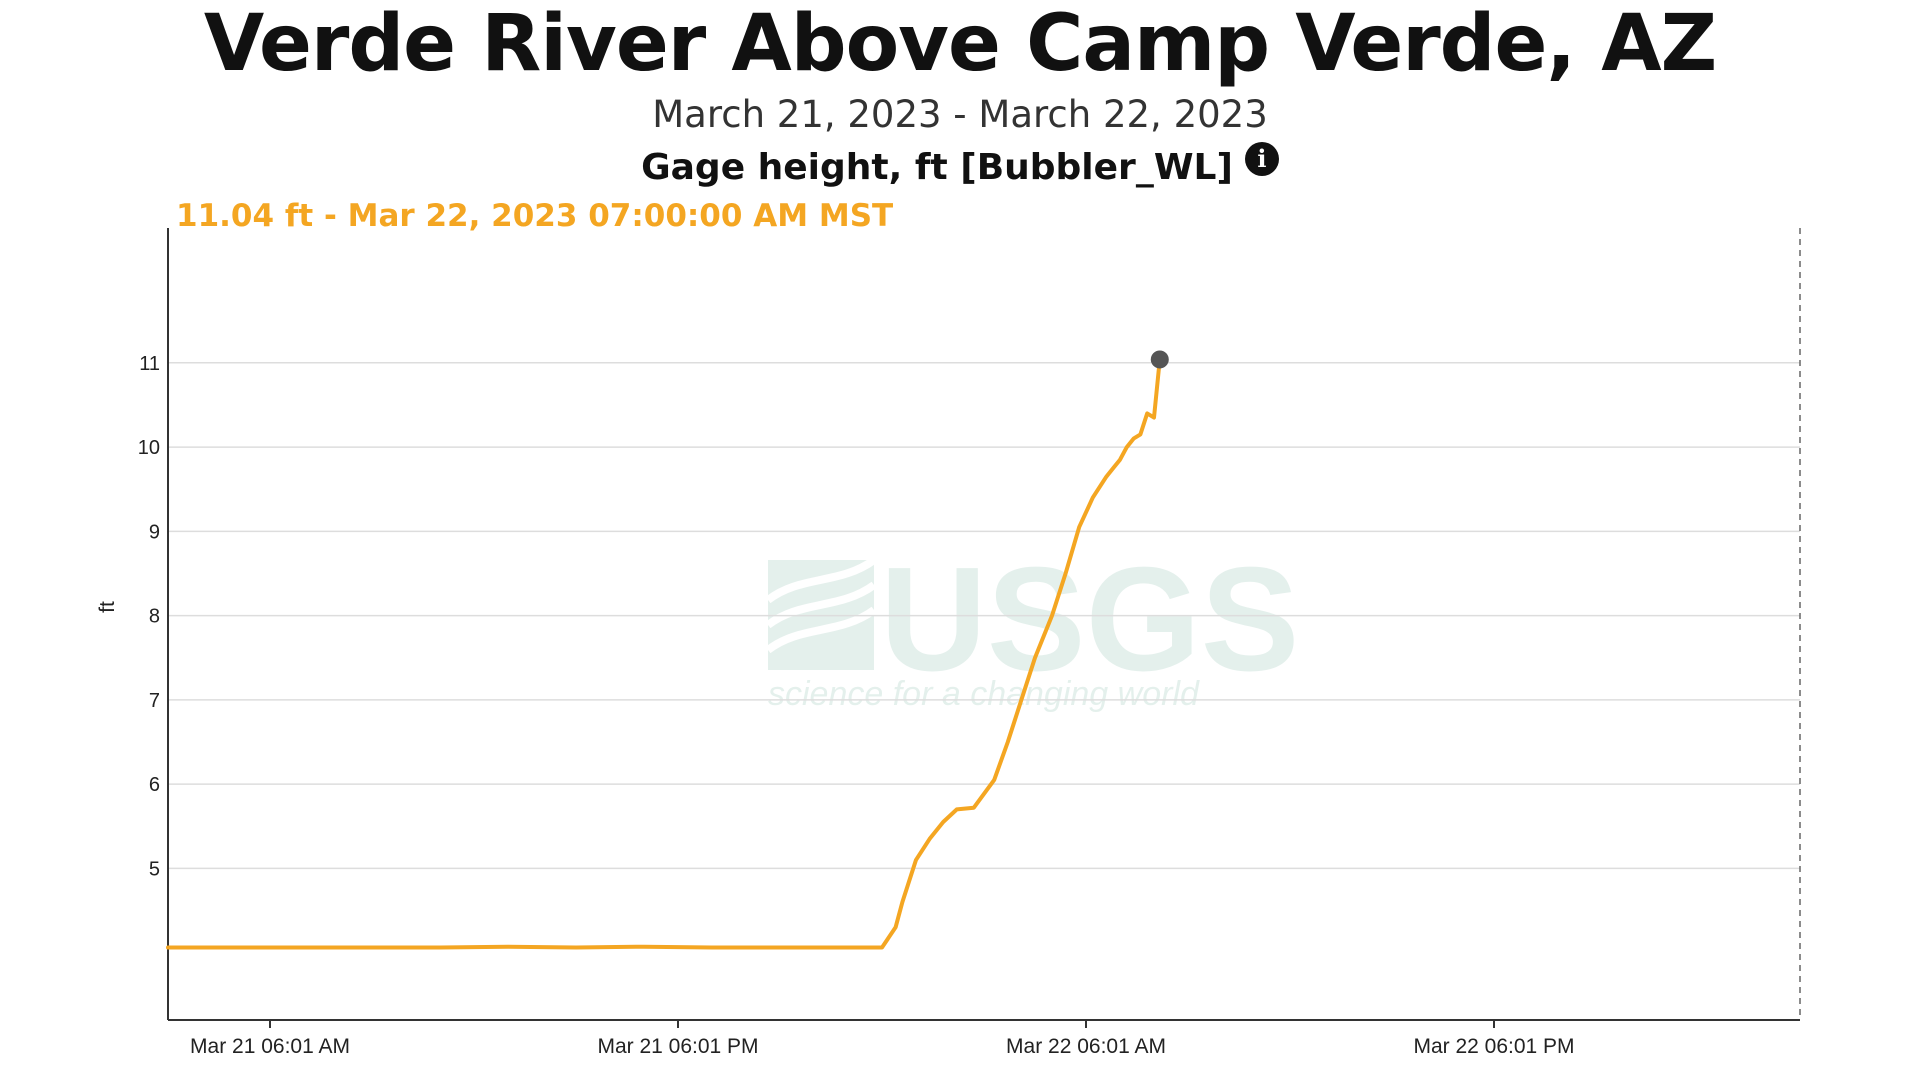 Image resolution: width=1920 pixels, height=1080 pixels. I want to click on y-tick-label: 11, so click(149, 364).